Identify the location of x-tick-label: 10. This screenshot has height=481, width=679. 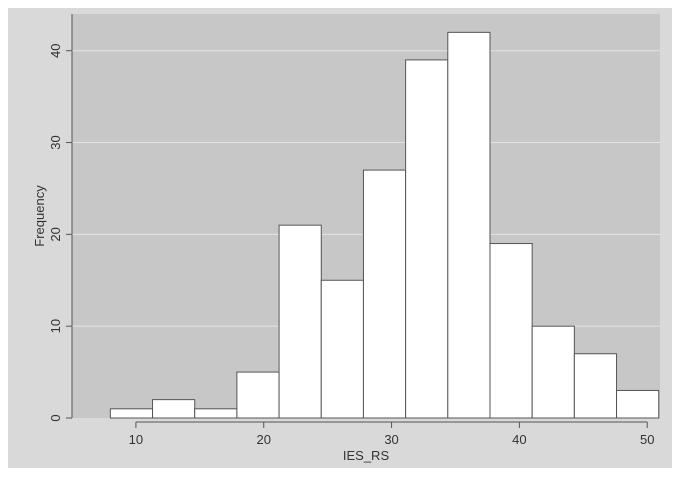
(136, 439).